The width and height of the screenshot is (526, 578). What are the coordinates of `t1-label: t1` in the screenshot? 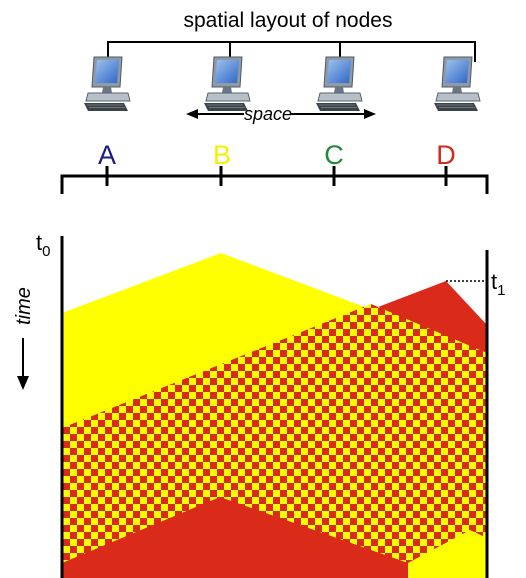 It's located at (498, 284).